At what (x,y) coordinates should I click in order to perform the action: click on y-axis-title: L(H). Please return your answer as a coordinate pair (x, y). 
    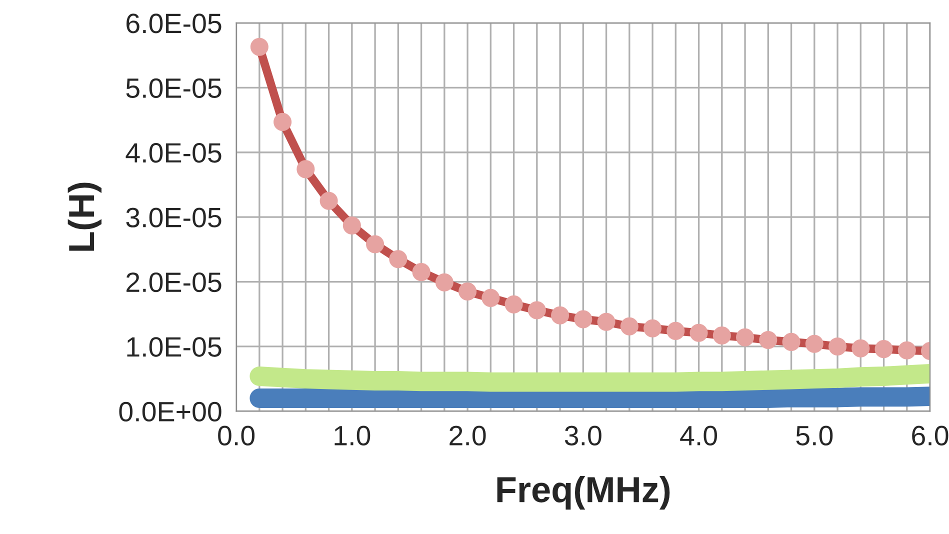
    Looking at the image, I should click on (85, 216).